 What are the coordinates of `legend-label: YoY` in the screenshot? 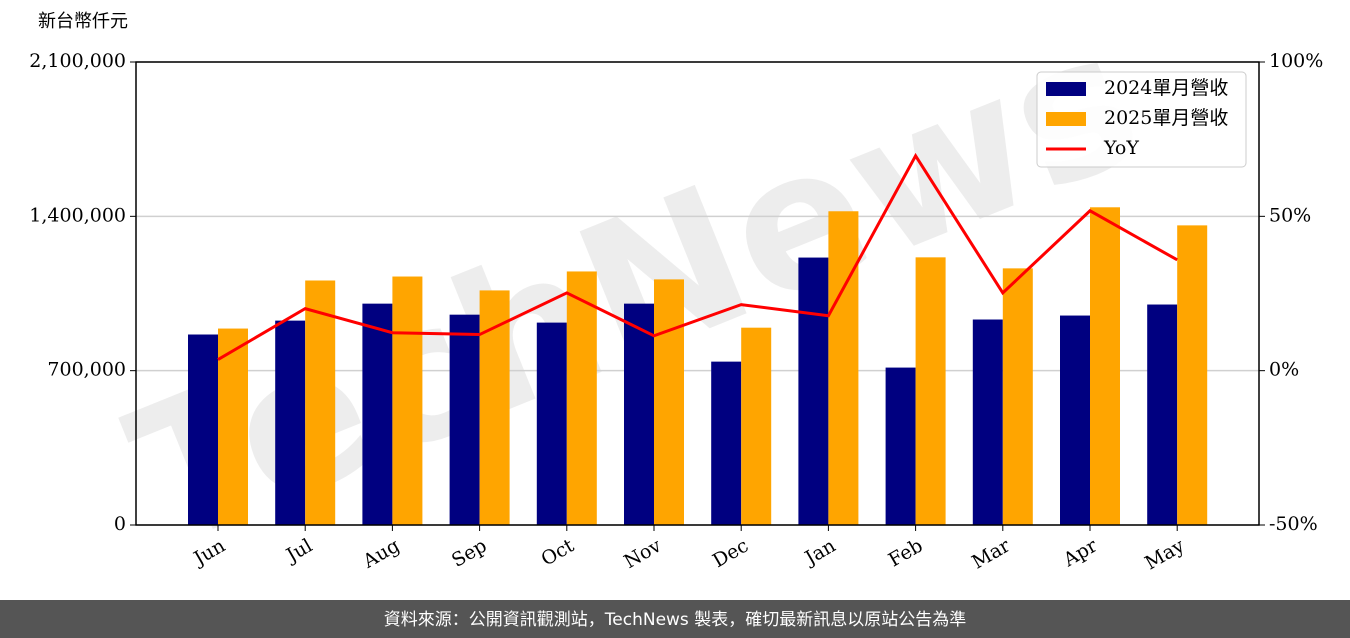 It's located at (1121, 148).